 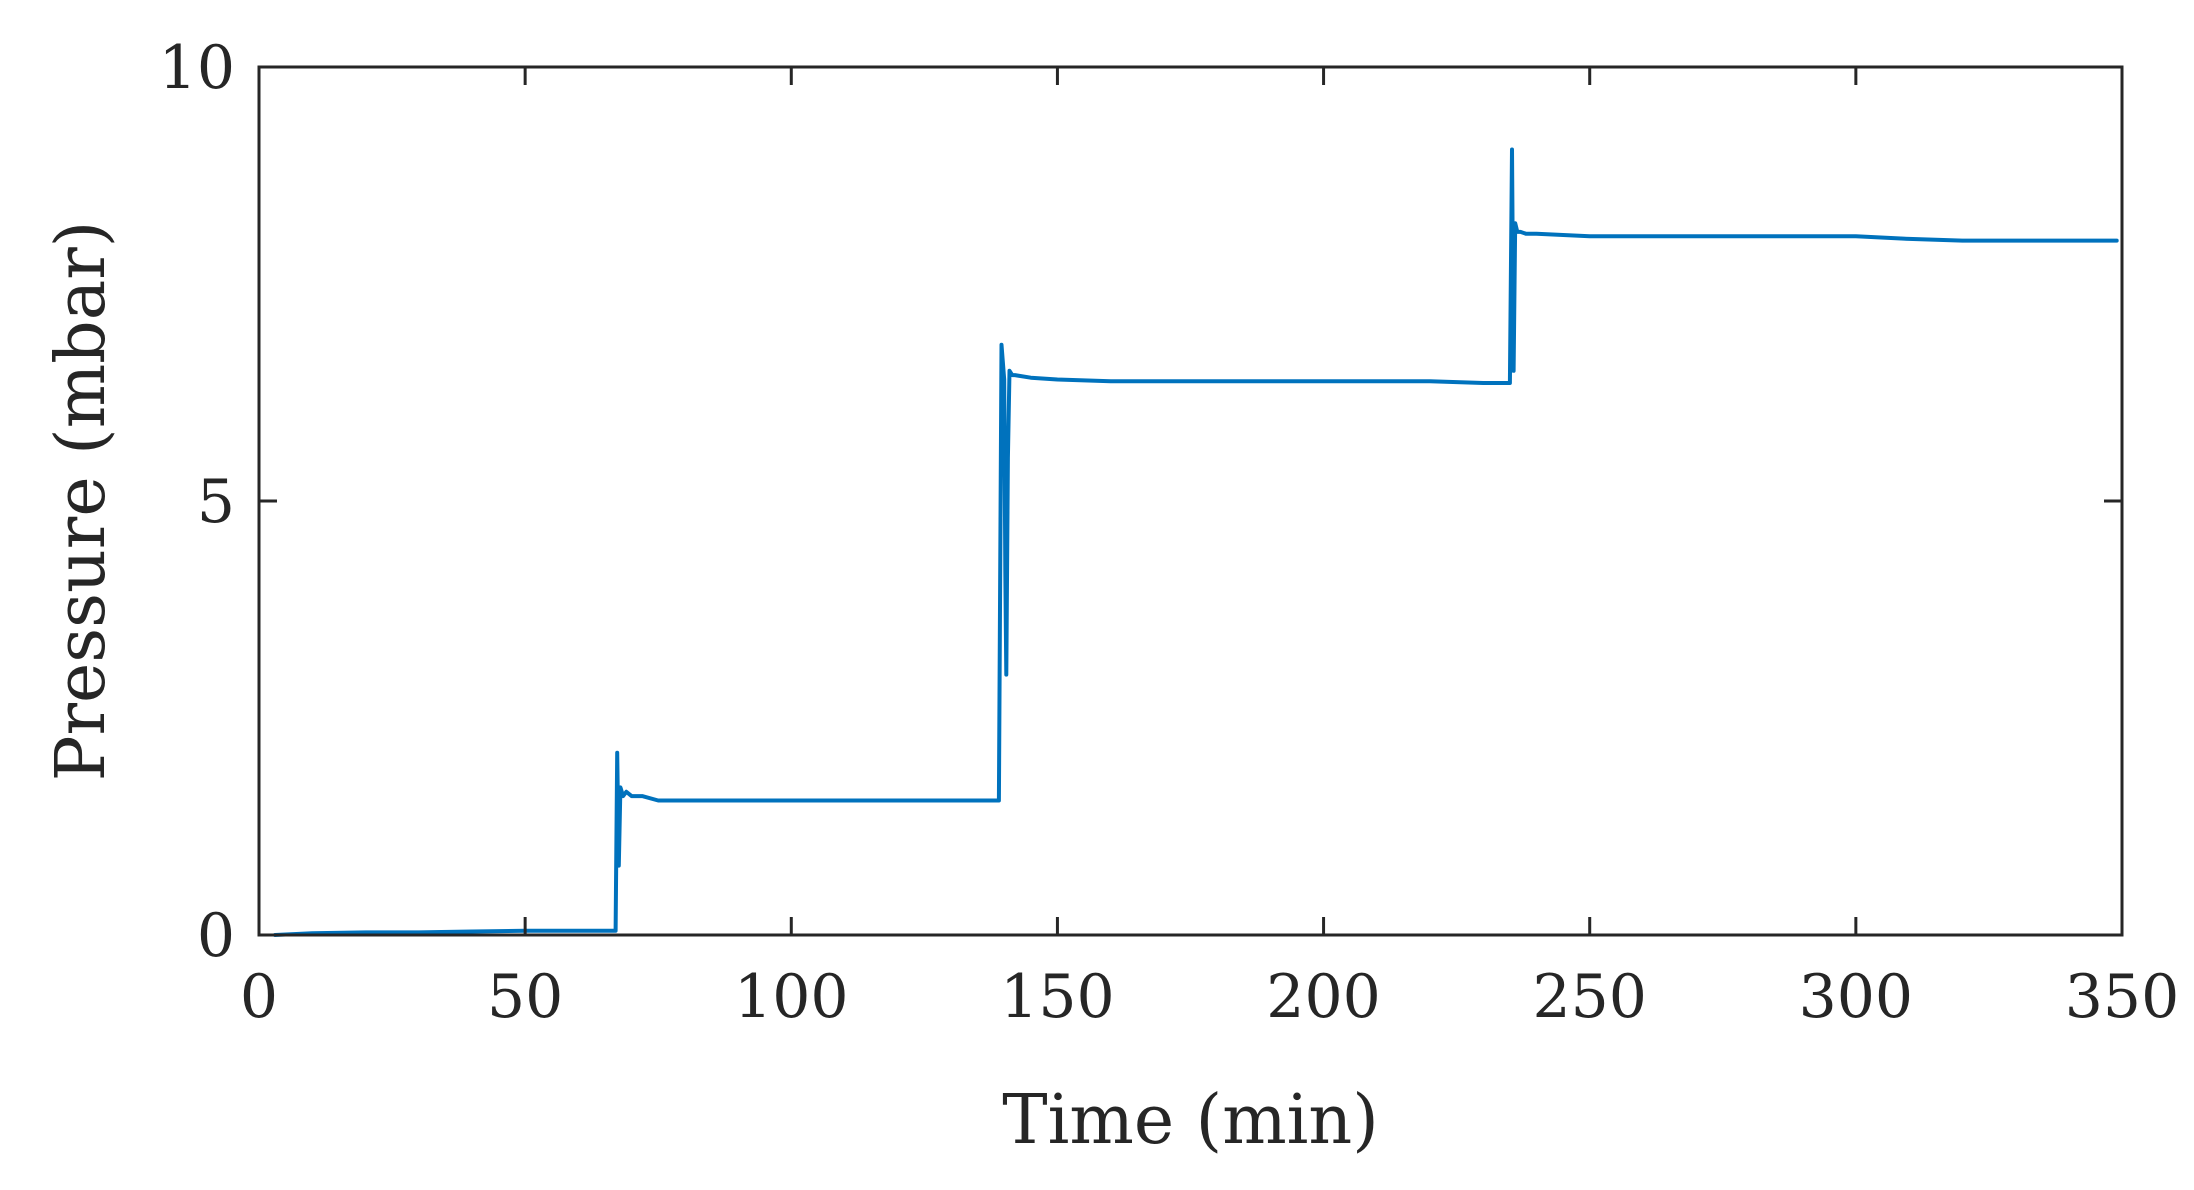 What do you see at coordinates (2122, 997) in the screenshot?
I see `x-tick-label: 350` at bounding box center [2122, 997].